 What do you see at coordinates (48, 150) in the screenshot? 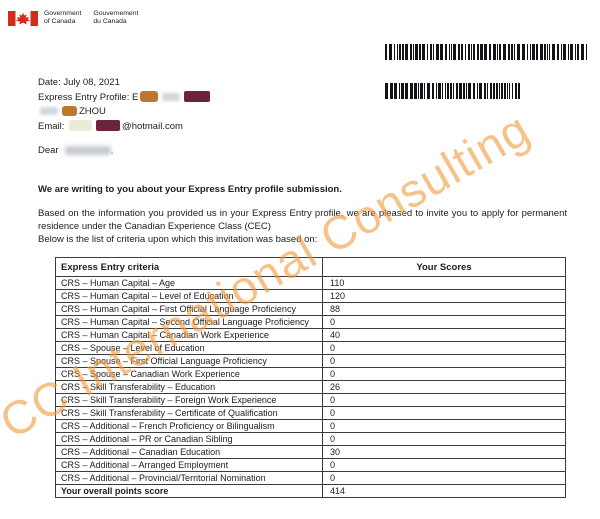
I see `salutation-word: Dear` at bounding box center [48, 150].